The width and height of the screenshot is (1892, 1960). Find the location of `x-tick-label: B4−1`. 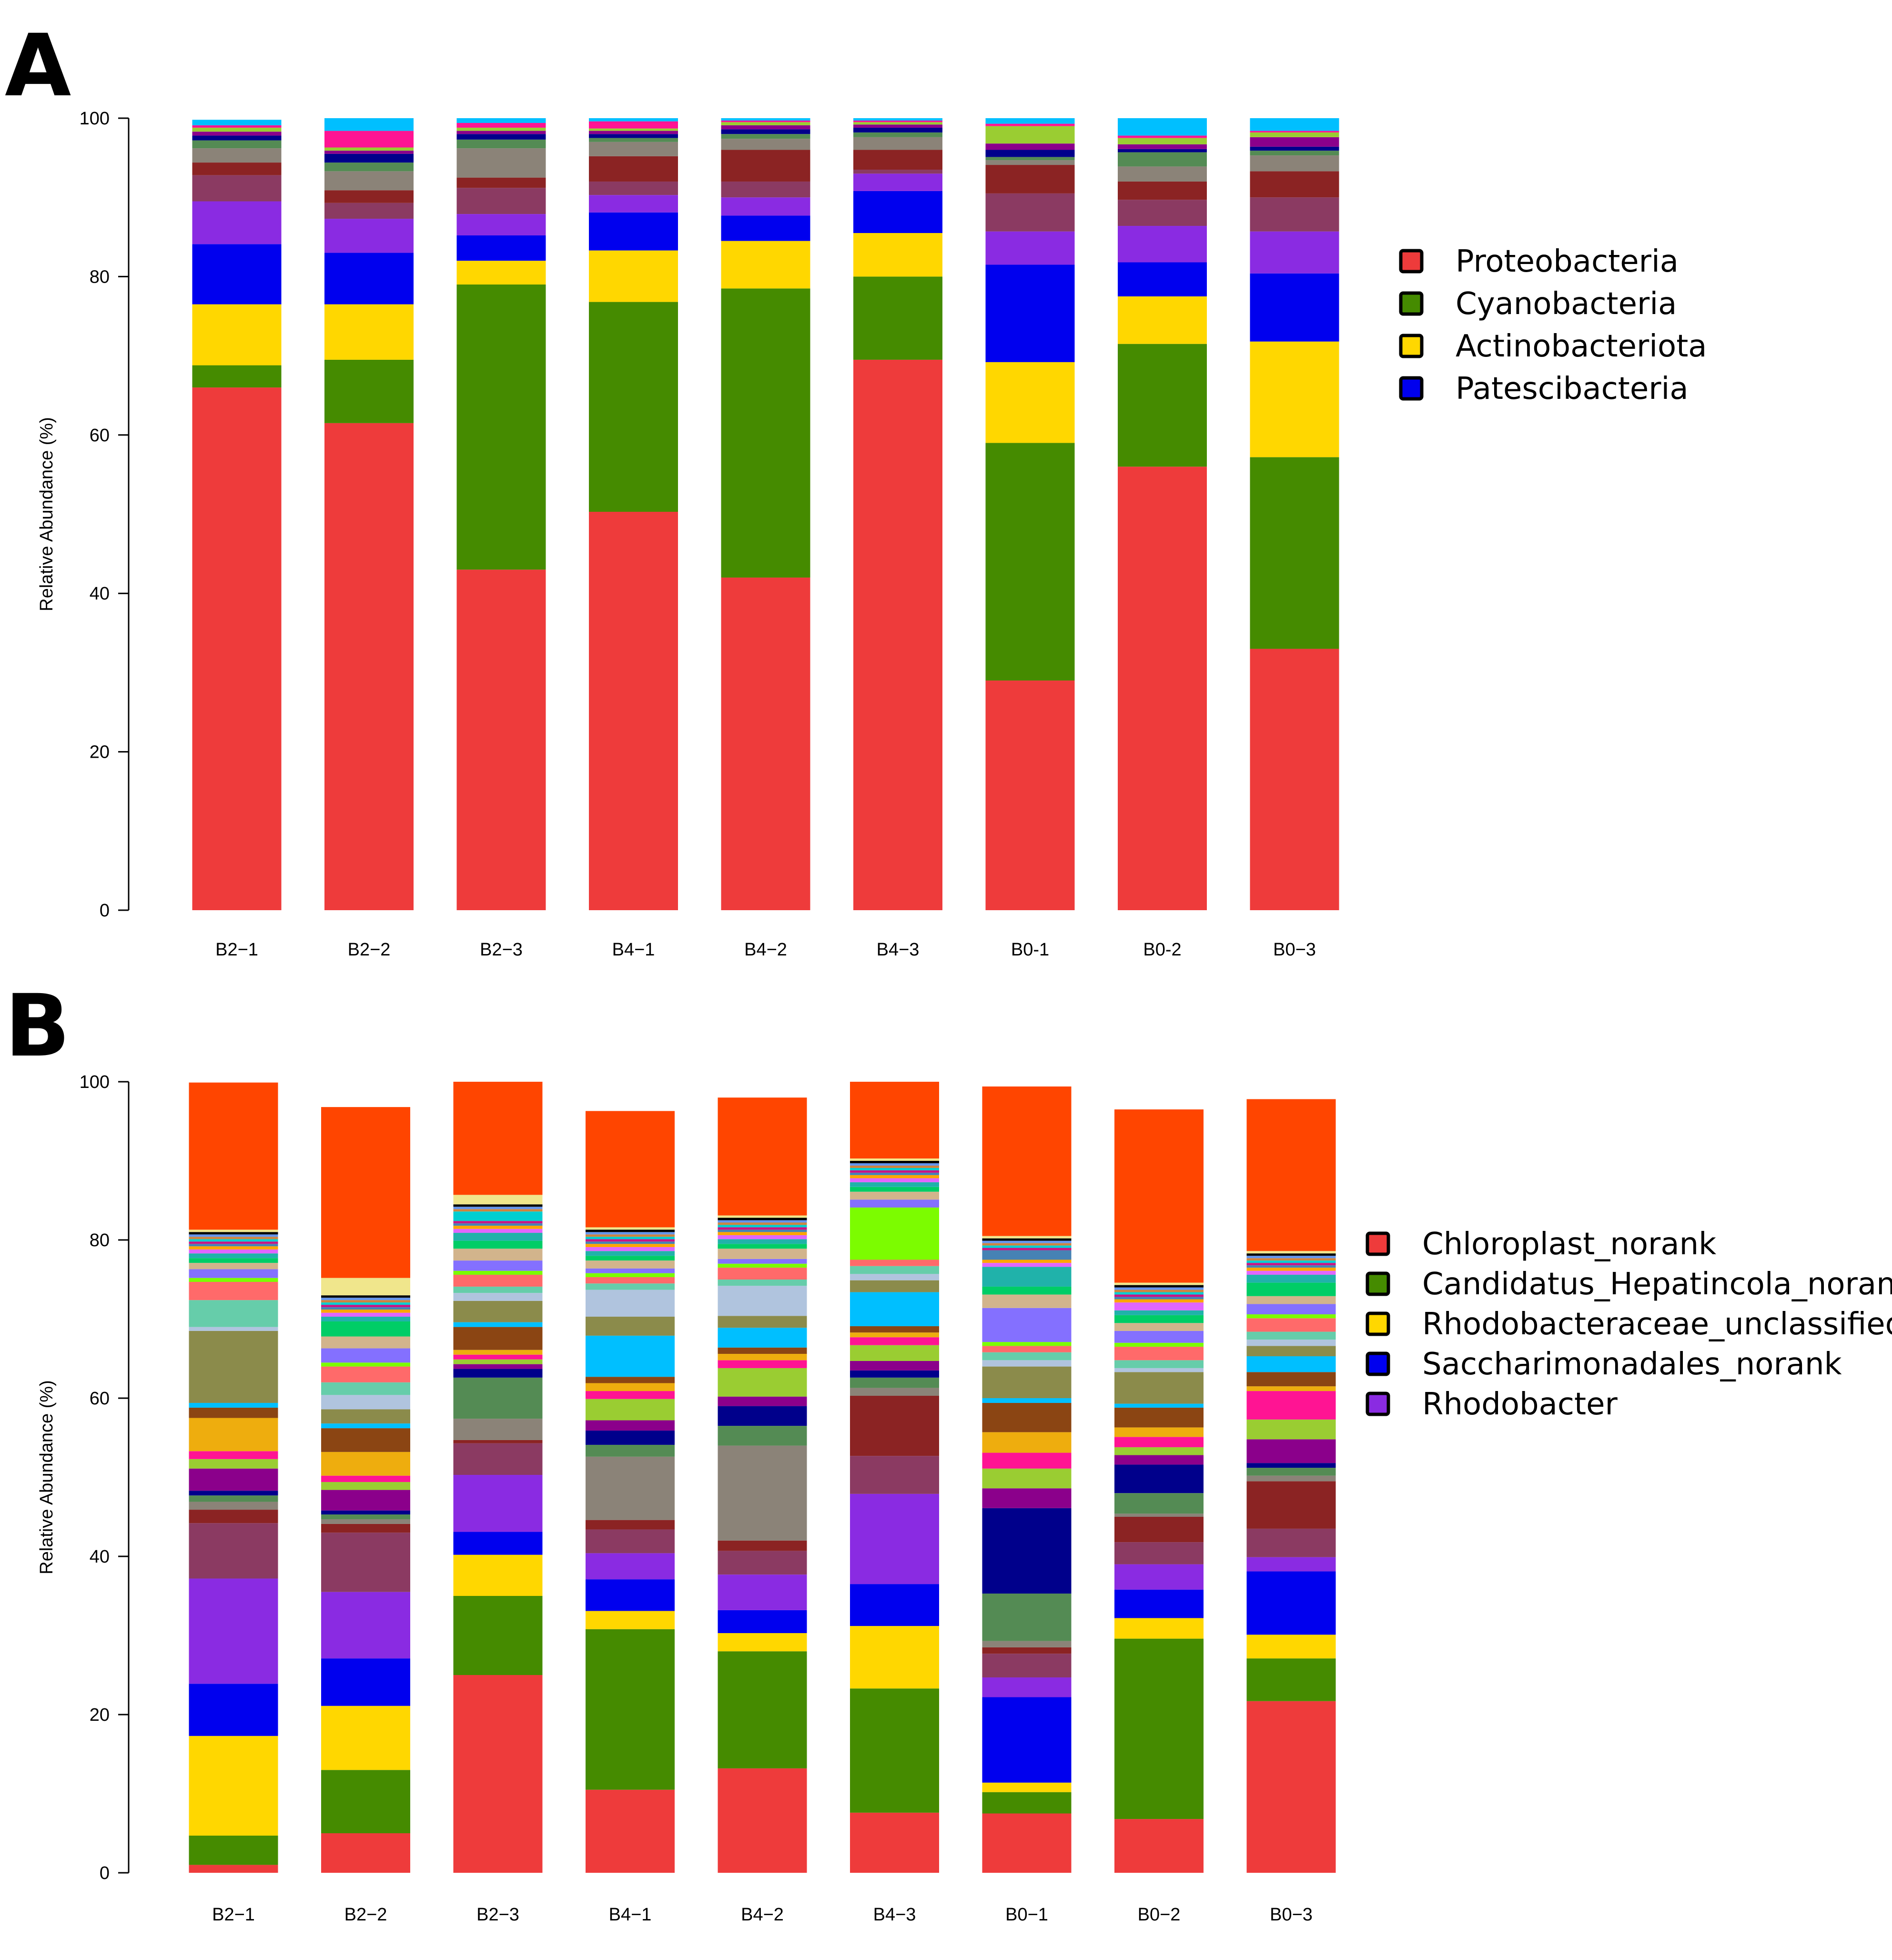

x-tick-label: B4−1 is located at coordinates (631, 1915).